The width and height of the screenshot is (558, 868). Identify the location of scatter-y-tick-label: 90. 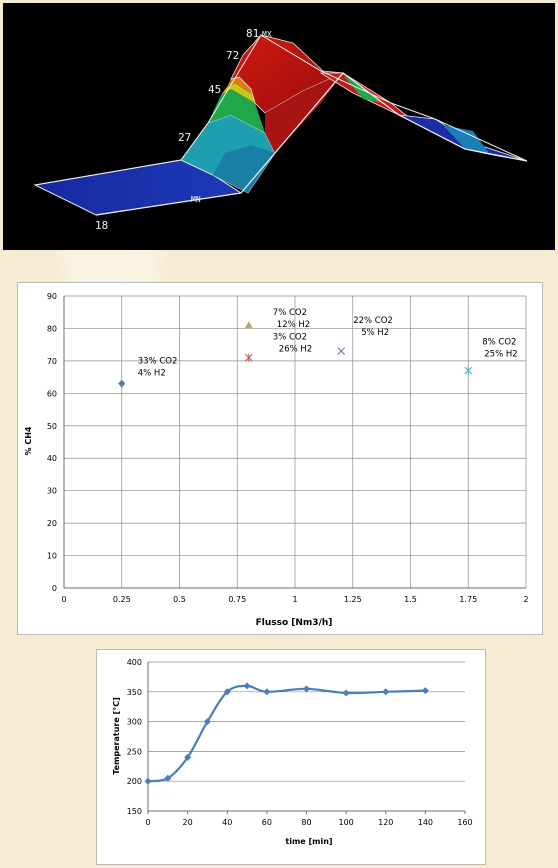
(52, 296).